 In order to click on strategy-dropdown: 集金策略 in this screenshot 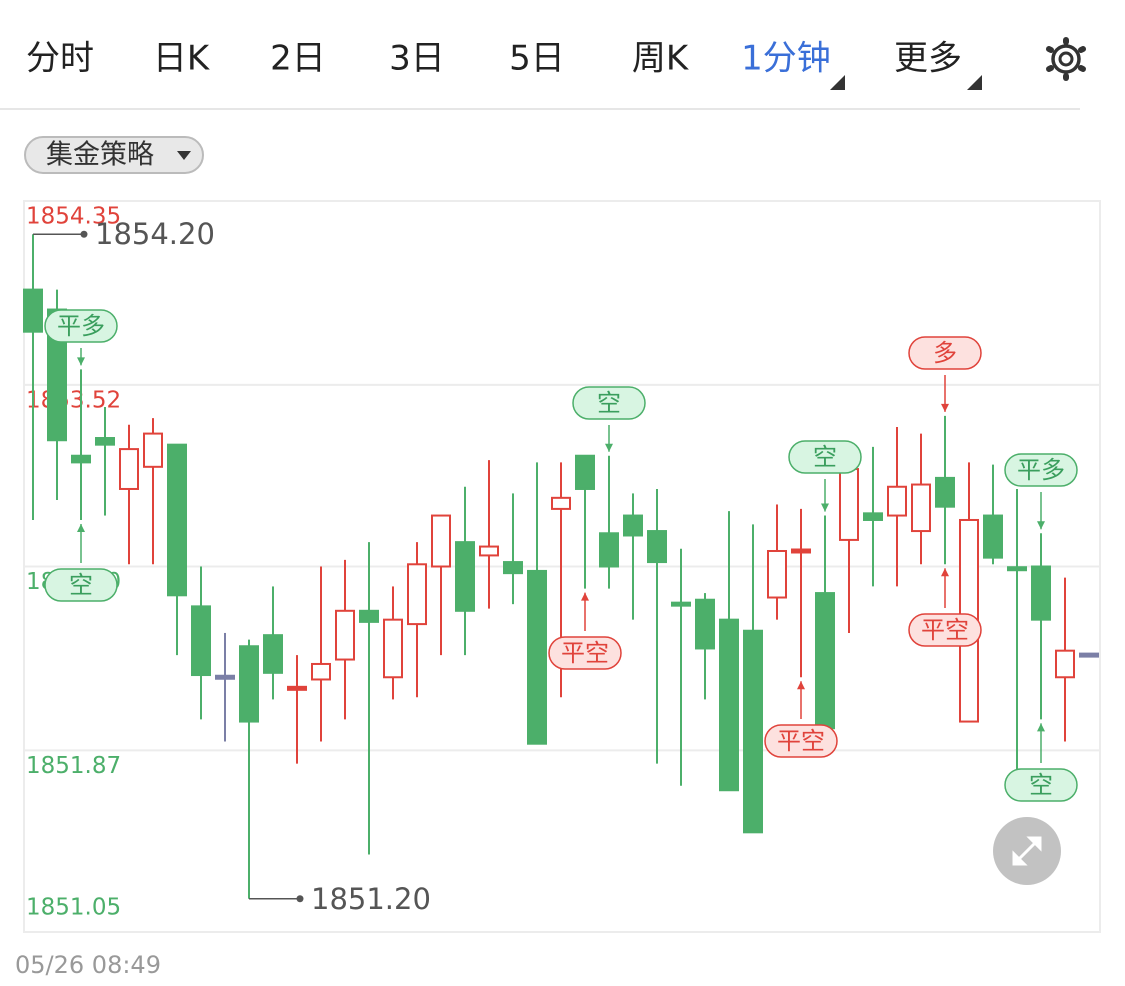, I will do `click(114, 155)`.